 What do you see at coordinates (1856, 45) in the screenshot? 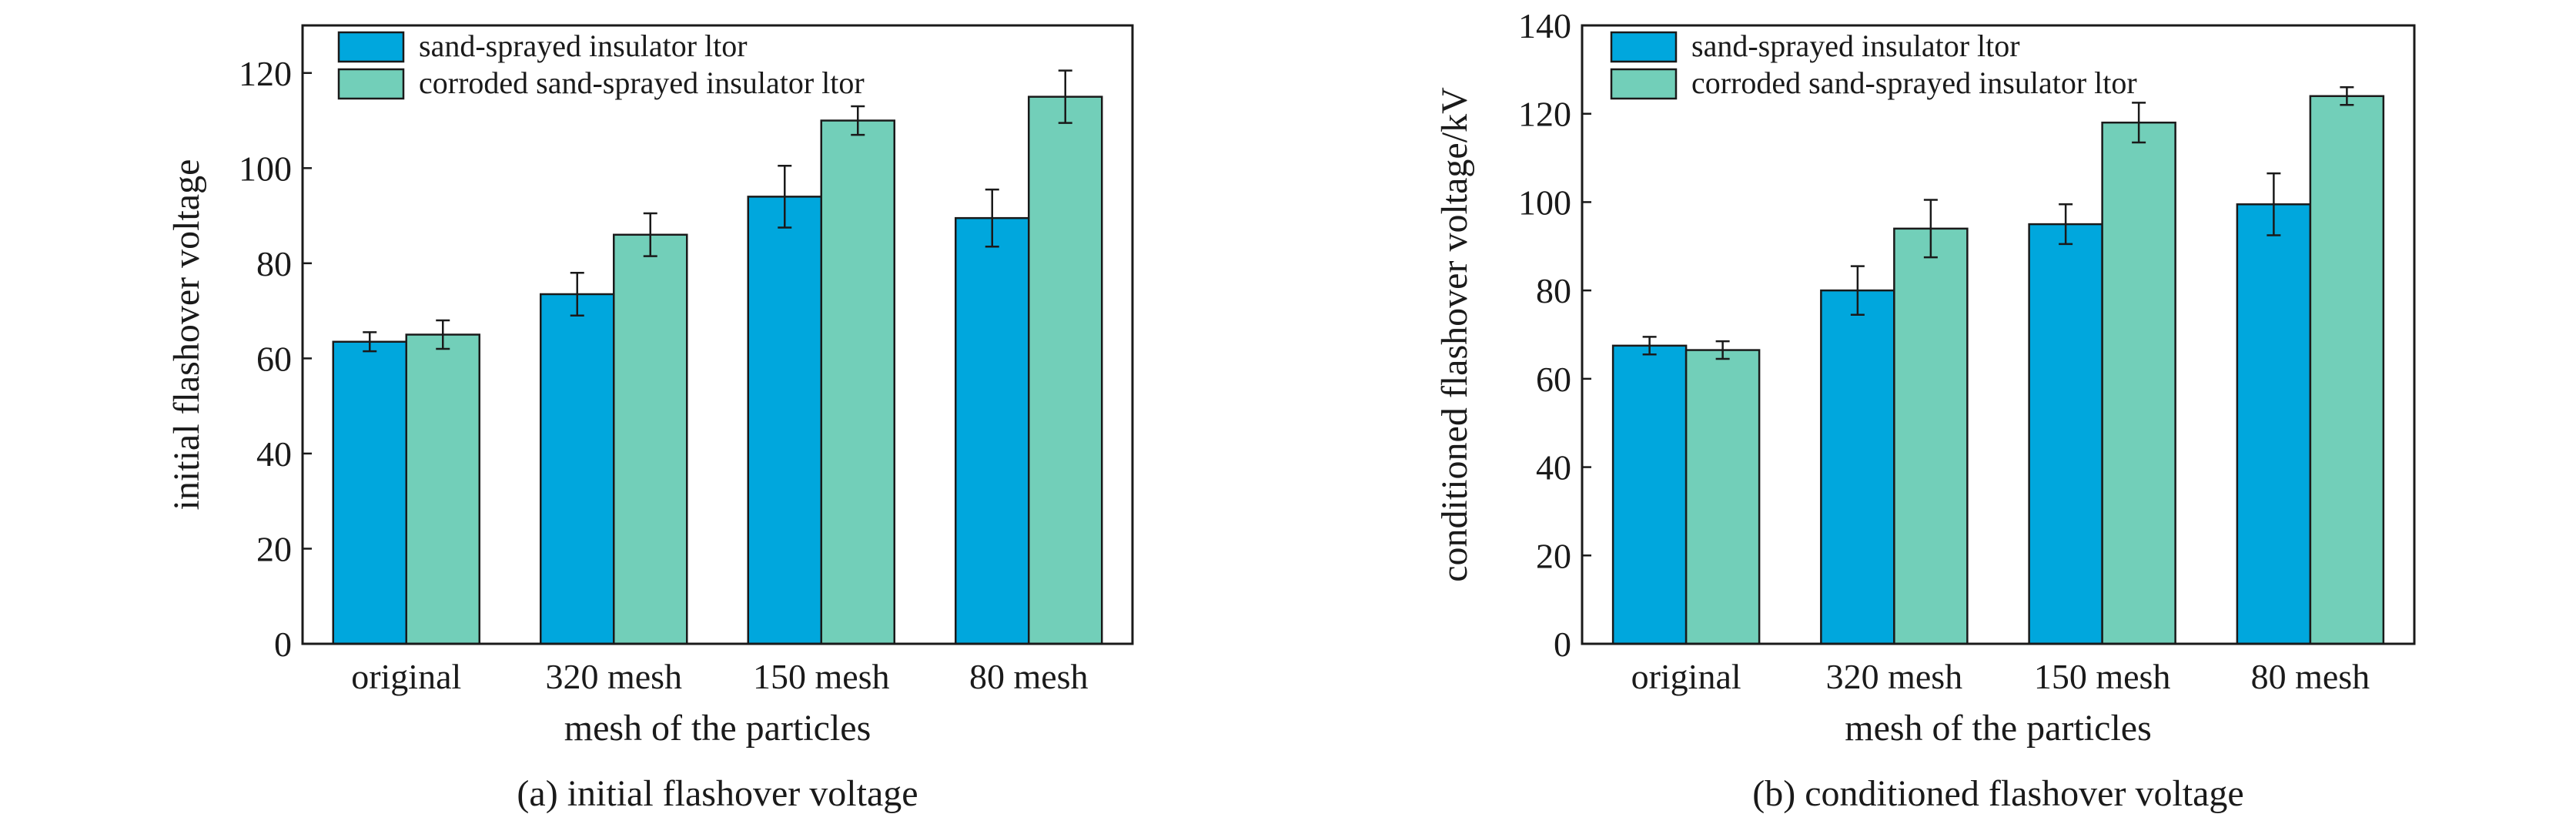
I see `legend-label-1-0: sand-sprayed insulator ltor` at bounding box center [1856, 45].